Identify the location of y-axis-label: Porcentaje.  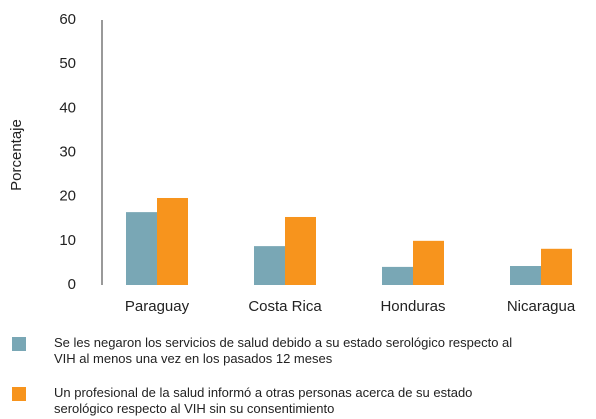
(16, 155).